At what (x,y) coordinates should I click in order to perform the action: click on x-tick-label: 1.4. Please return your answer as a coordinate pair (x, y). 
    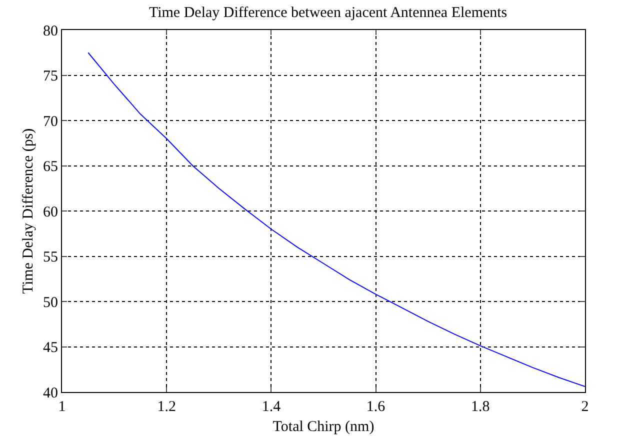
    Looking at the image, I should click on (272, 407).